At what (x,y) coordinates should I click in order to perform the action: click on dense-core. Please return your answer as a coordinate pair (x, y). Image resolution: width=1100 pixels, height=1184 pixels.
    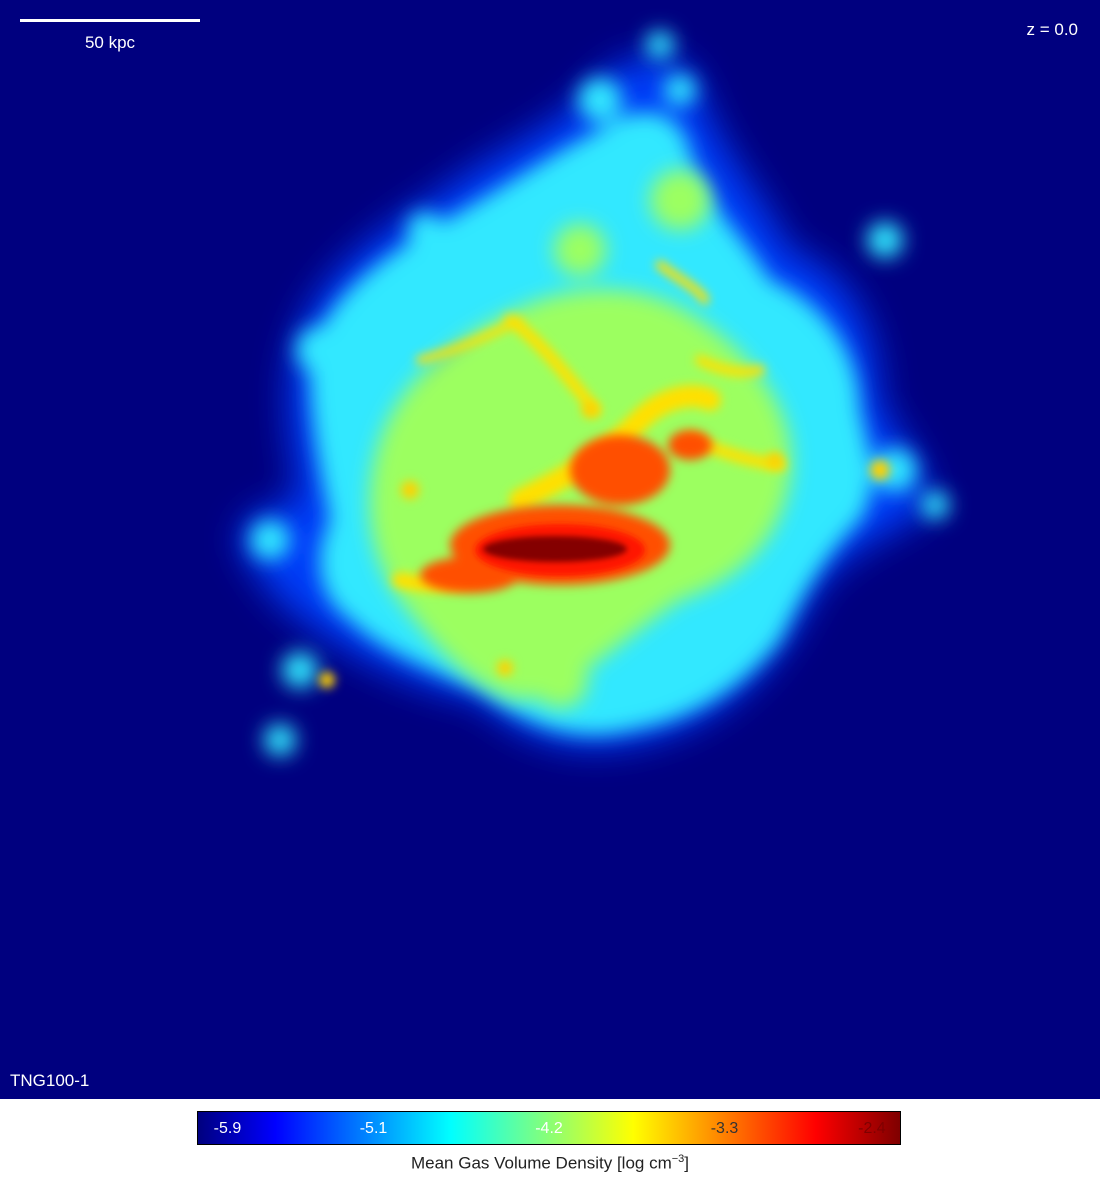
    Looking at the image, I should click on (555, 549).